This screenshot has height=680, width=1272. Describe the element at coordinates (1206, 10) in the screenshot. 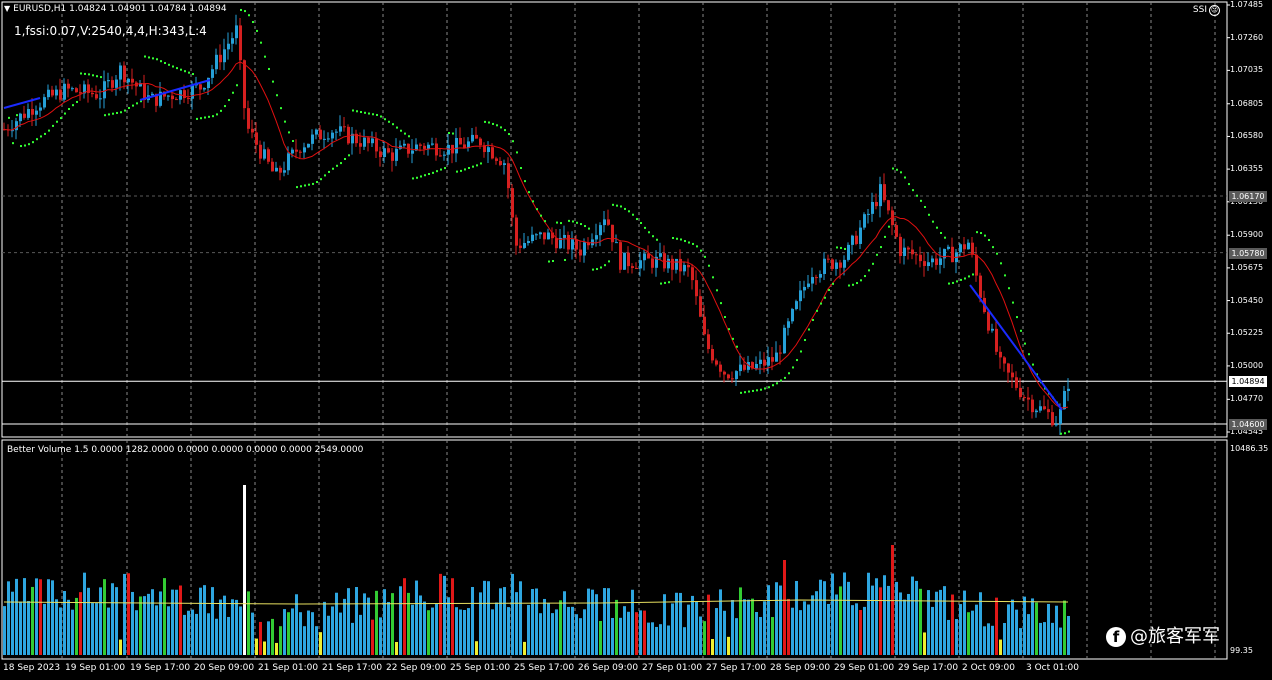

I see `ssi-badge: SSI ☺` at that location.